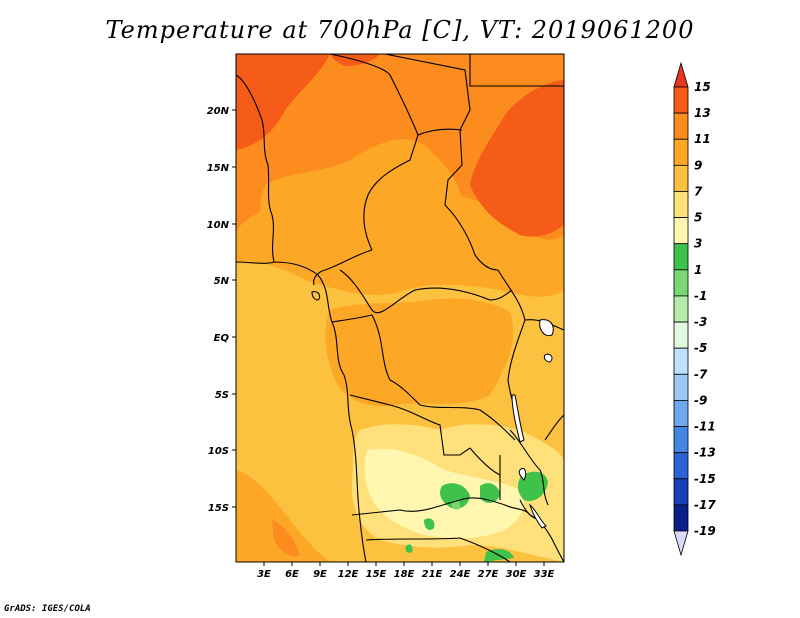 This screenshot has width=800, height=618. Describe the element at coordinates (218, 451) in the screenshot. I see `lat-label: 10S` at that location.